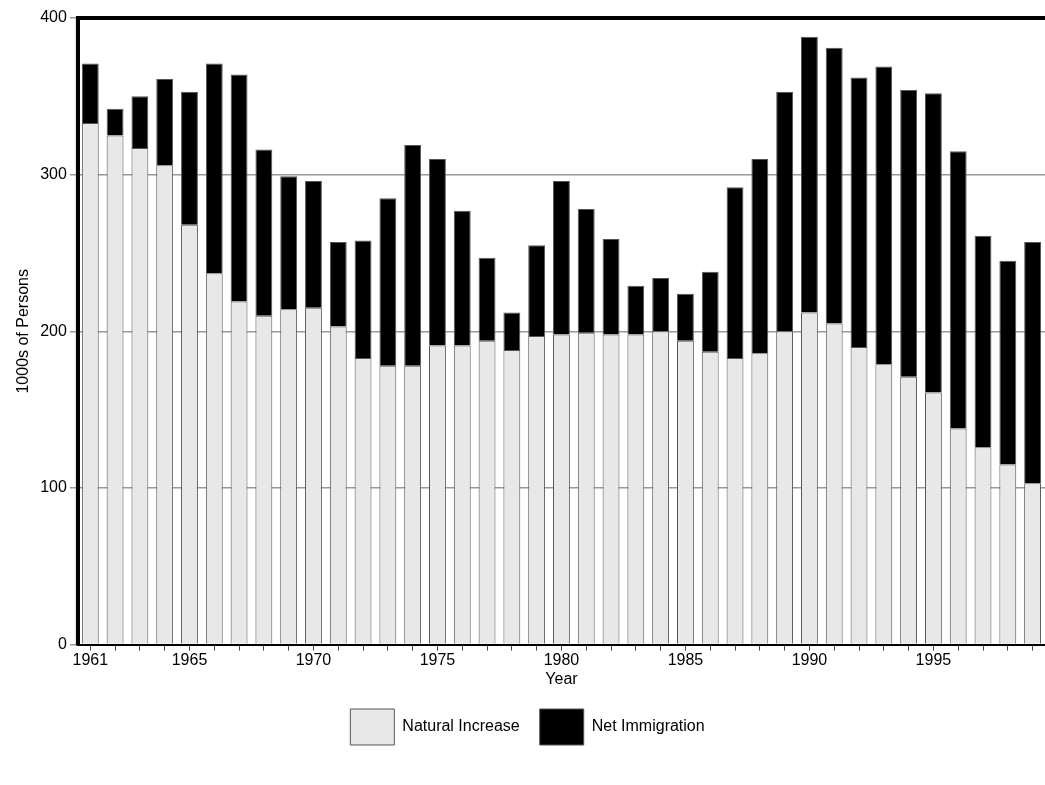 Image resolution: width=1045 pixels, height=785 pixels. Describe the element at coordinates (62, 644) in the screenshot. I see `y-tick-label: 0` at that location.